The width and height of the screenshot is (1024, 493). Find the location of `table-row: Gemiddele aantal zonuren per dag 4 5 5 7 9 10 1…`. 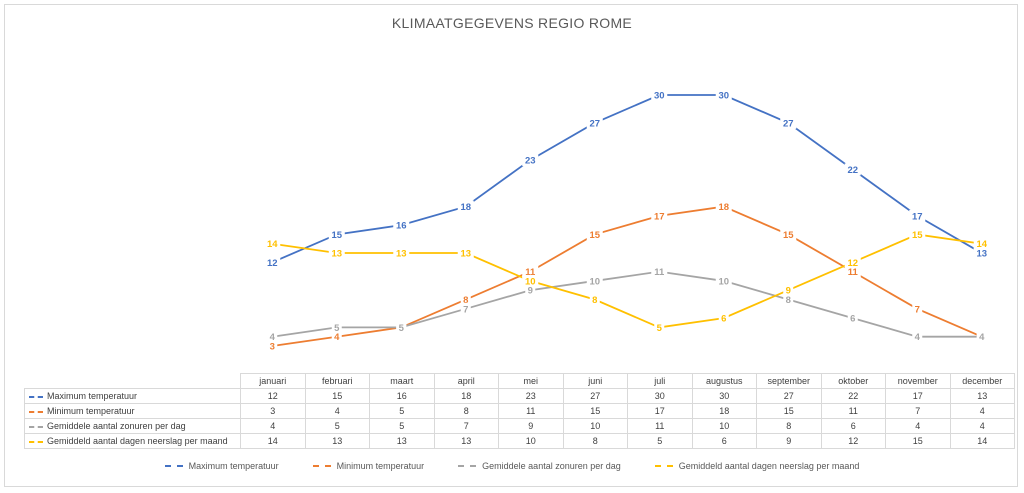

table-row: Gemiddele aantal zonuren per dag 4 5 5 7 9 10 1… is located at coordinates (519, 426).